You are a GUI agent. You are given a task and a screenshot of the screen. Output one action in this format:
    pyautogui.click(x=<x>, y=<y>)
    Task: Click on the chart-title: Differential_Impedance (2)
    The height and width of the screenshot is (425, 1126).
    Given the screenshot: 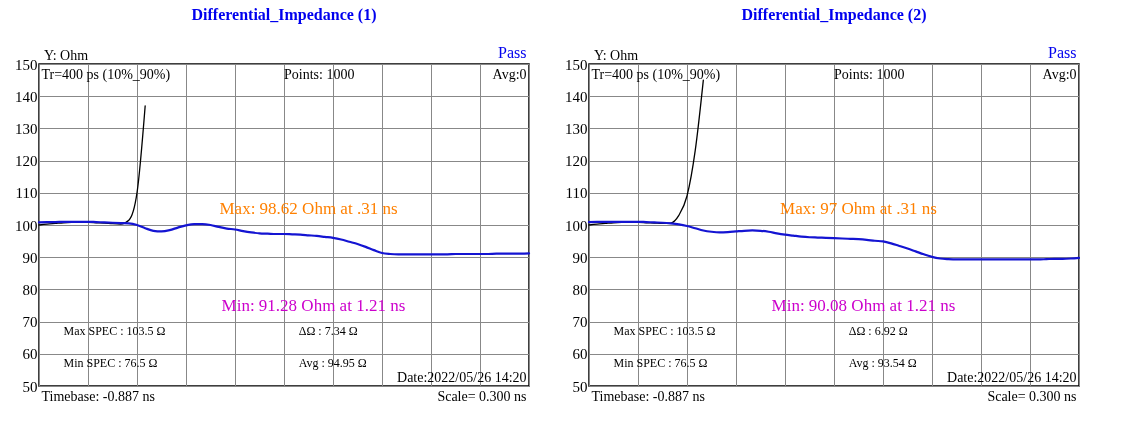 What is the action you would take?
    pyautogui.click(x=834, y=14)
    